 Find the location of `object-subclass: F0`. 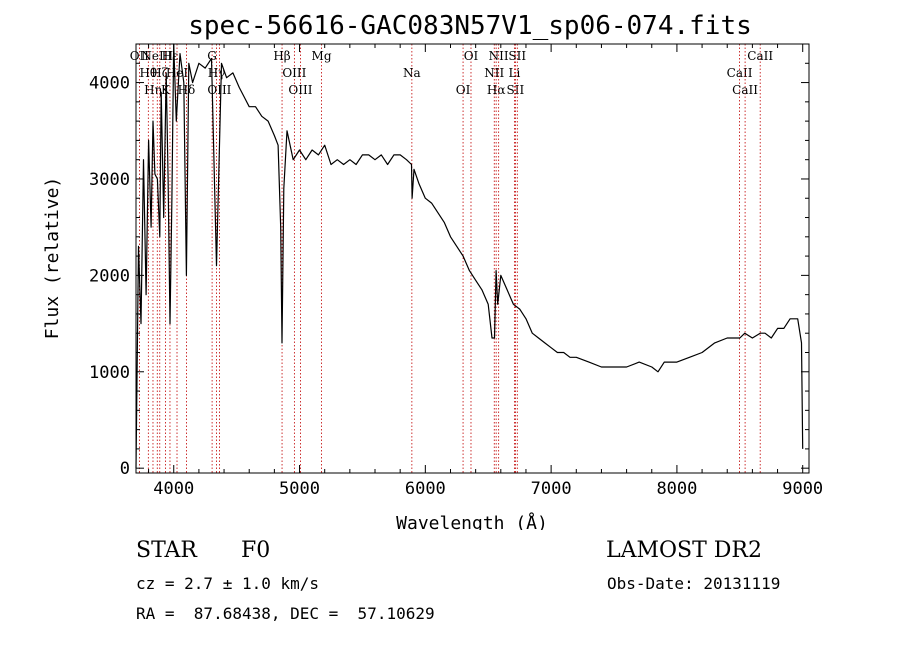

object-subclass: F0 is located at coordinates (256, 550).